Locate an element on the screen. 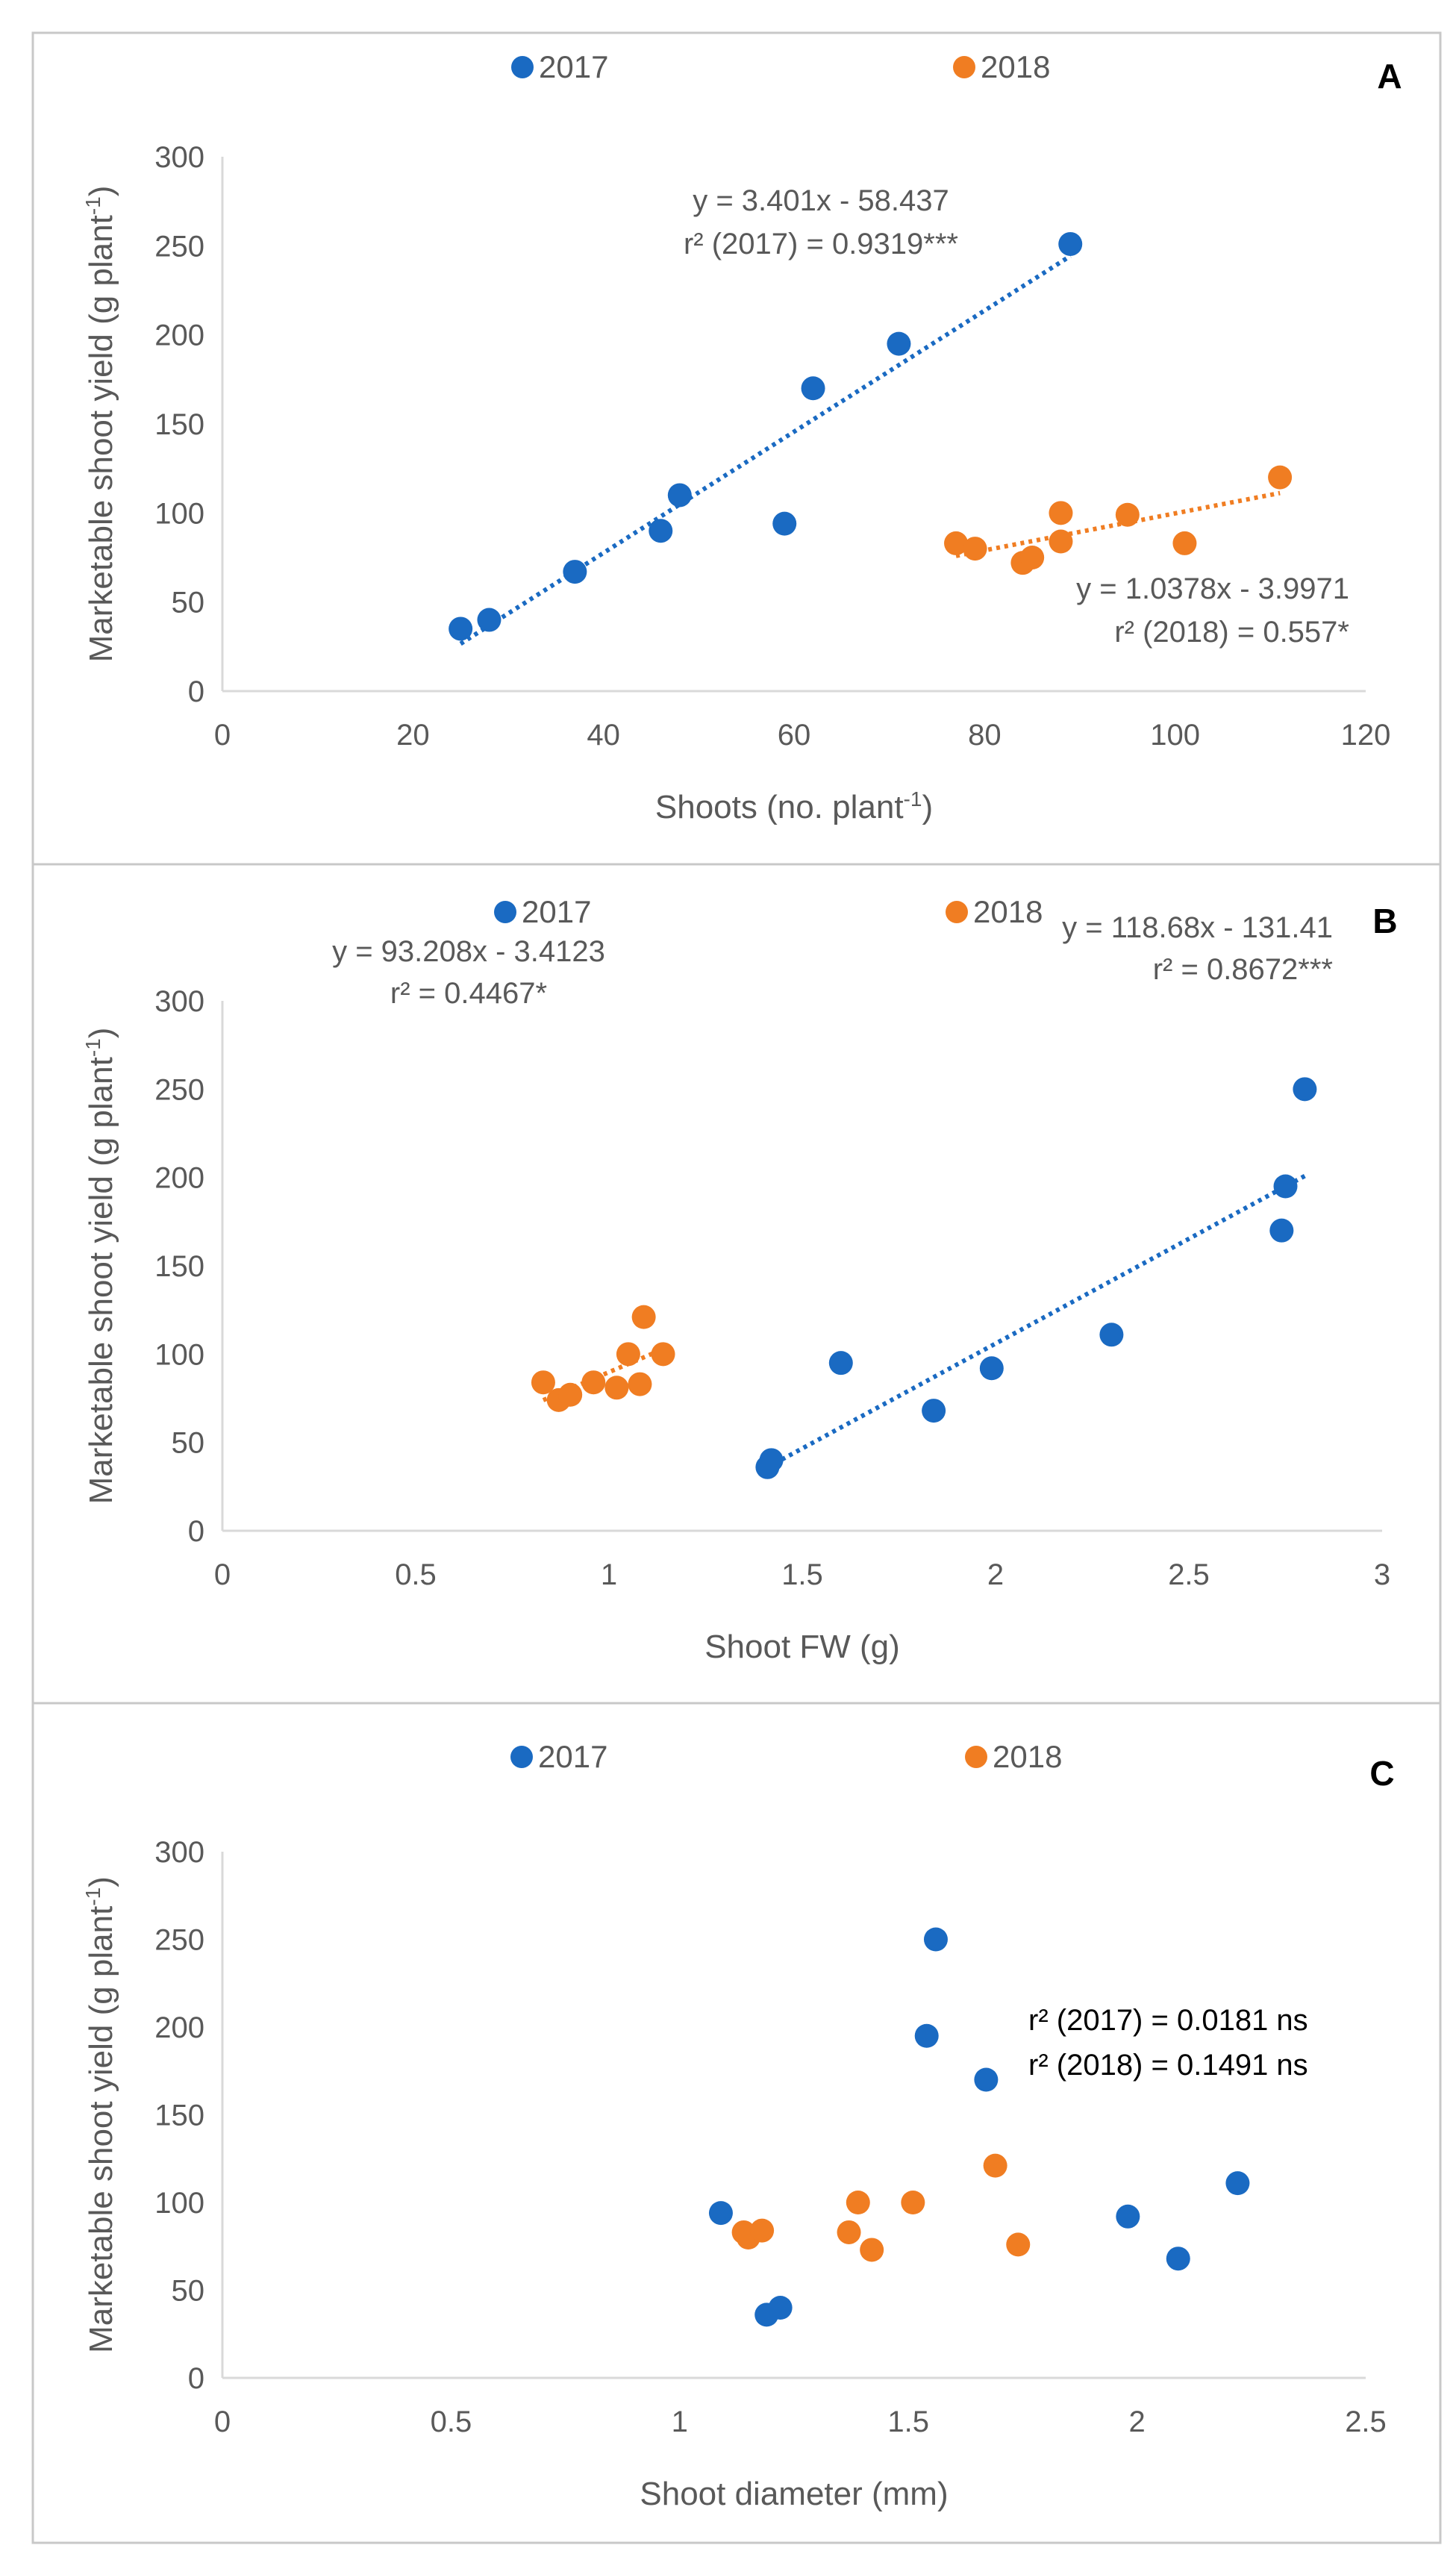 This screenshot has width=1456, height=2557. regression-annotation: r² = 0.4467* is located at coordinates (468, 993).